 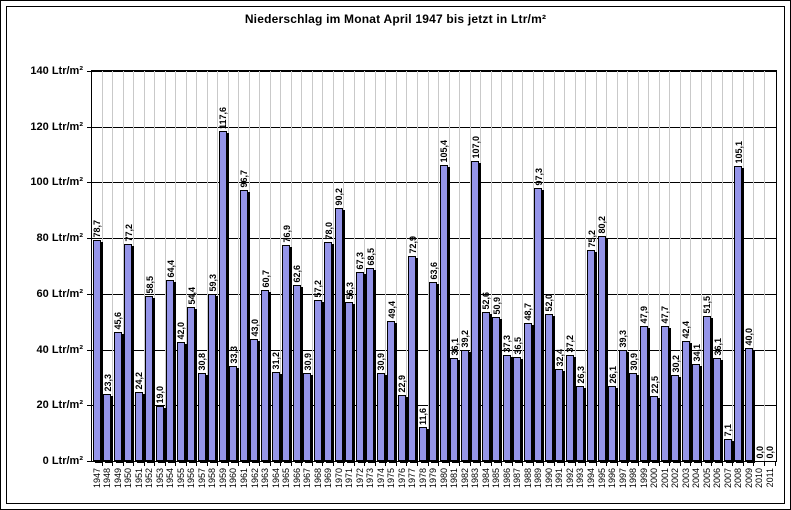 What do you see at coordinates (254, 478) in the screenshot?
I see `x-axis-year-label: 1962` at bounding box center [254, 478].